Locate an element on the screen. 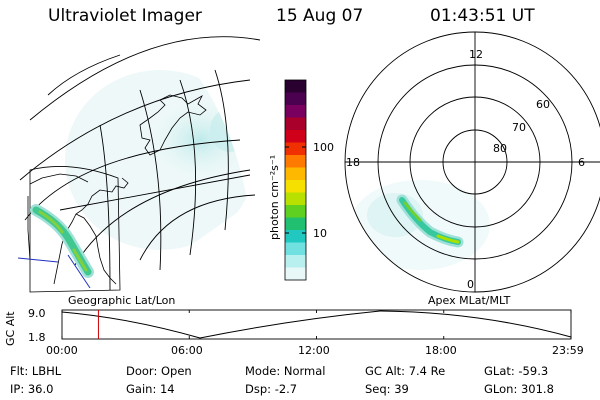 This screenshot has height=400, width=600. status-mode: Mode: Normal is located at coordinates (285, 371).